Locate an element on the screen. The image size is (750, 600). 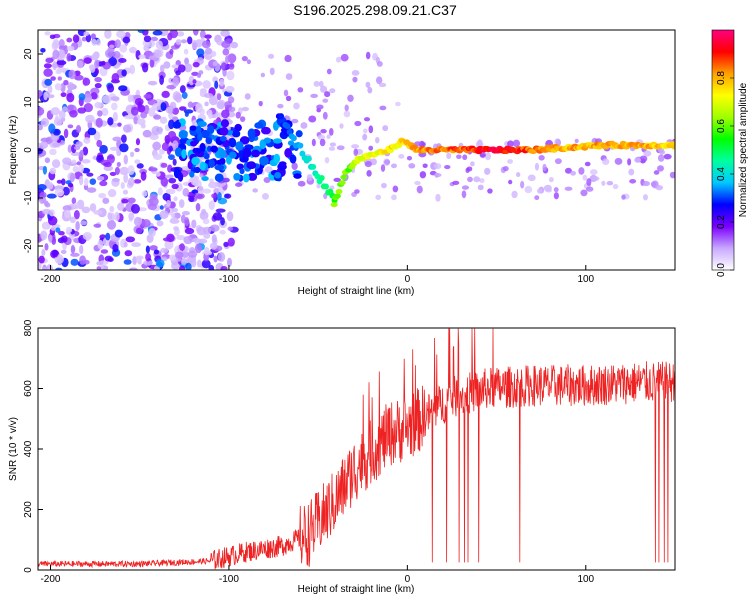
top-ytick-label: 20 is located at coordinates (28, 54).